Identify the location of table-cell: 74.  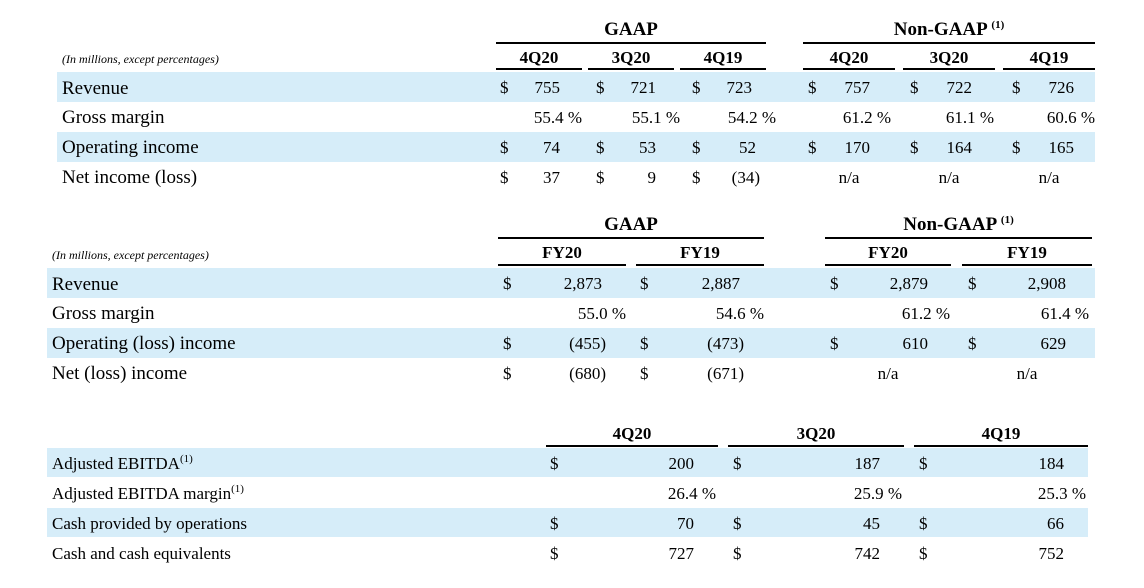
(551, 147).